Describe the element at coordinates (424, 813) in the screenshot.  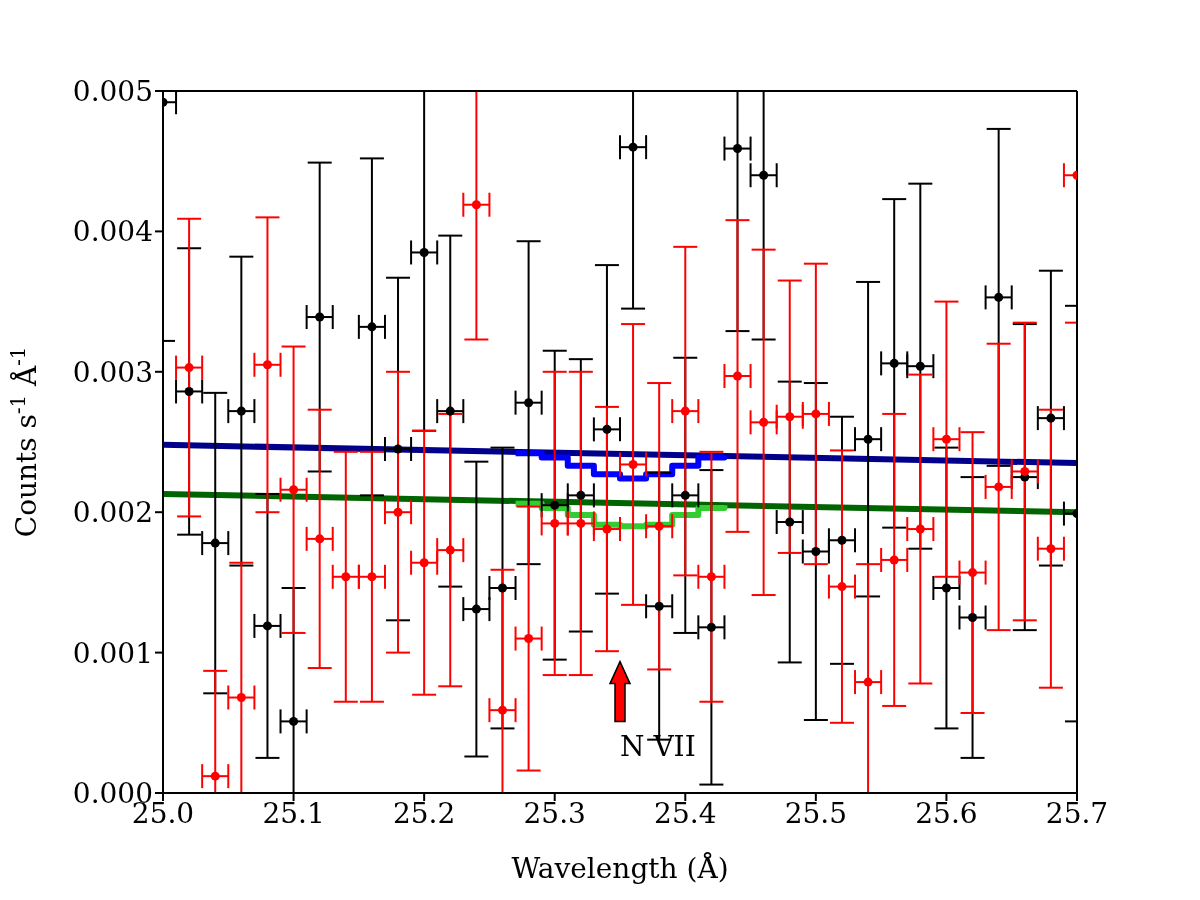
I see `x-tick-label: 25.2` at that location.